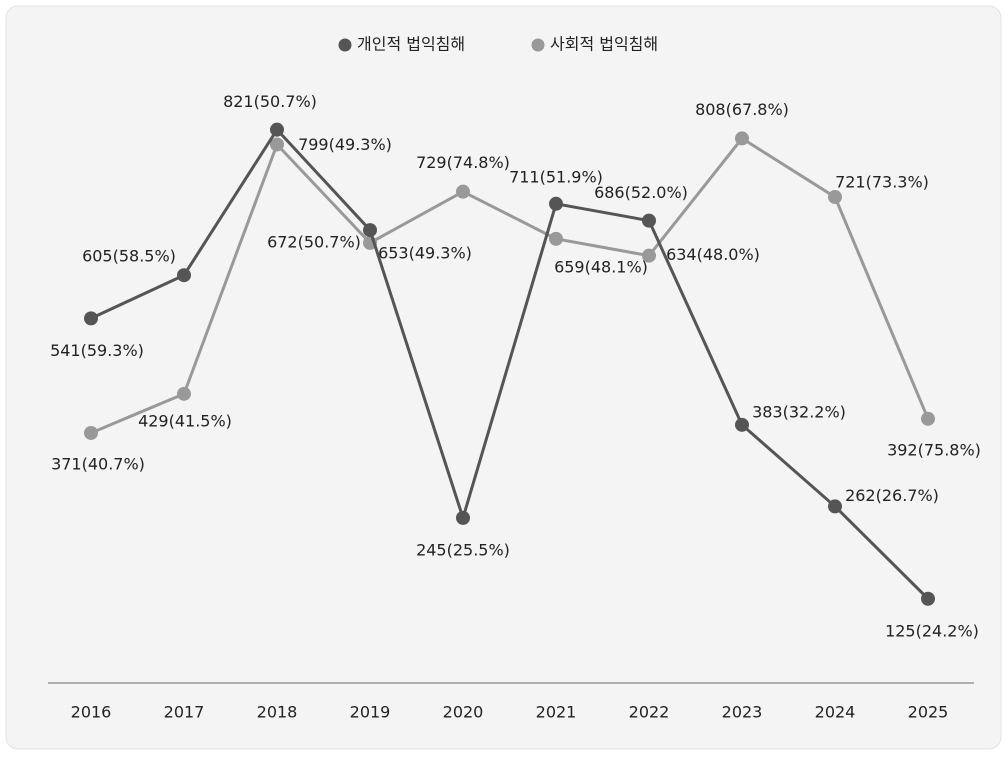 The height and width of the screenshot is (759, 1007). What do you see at coordinates (98, 463) in the screenshot?
I see `data-label: 371(40.7%)` at bounding box center [98, 463].